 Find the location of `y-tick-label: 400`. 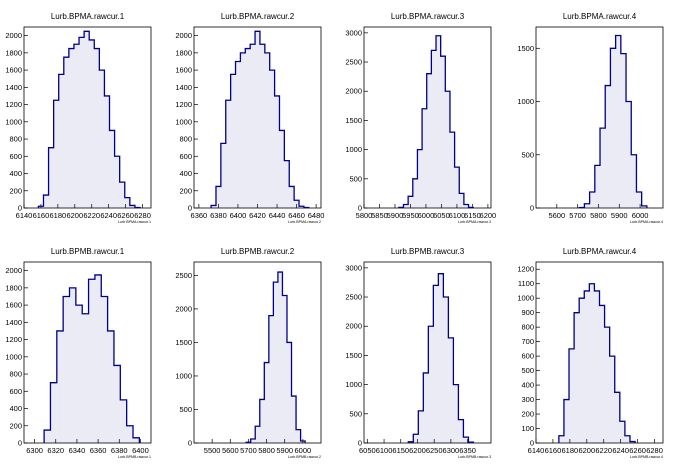

y-tick-label: 400 is located at coordinates (15, 173).